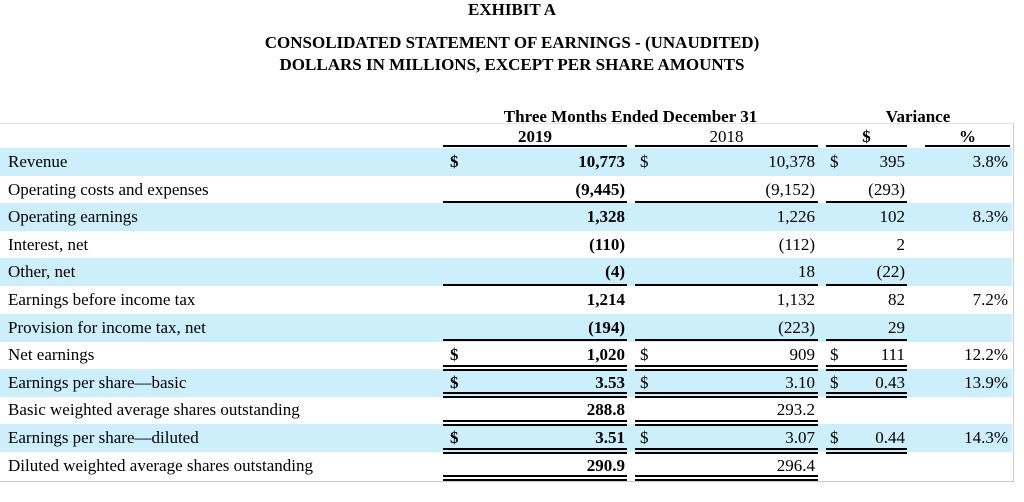 Image resolution: width=1024 pixels, height=502 pixels. Describe the element at coordinates (605, 217) in the screenshot. I see `value-2019: 1,328` at that location.